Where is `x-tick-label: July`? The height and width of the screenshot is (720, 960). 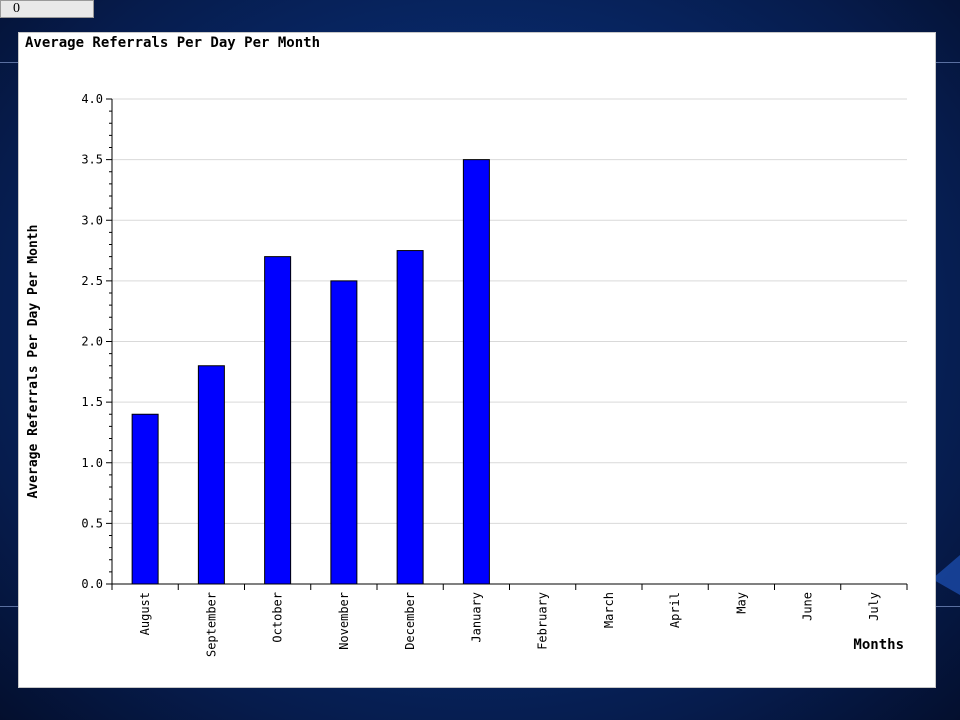
x-tick-label: July is located at coordinates (874, 606).